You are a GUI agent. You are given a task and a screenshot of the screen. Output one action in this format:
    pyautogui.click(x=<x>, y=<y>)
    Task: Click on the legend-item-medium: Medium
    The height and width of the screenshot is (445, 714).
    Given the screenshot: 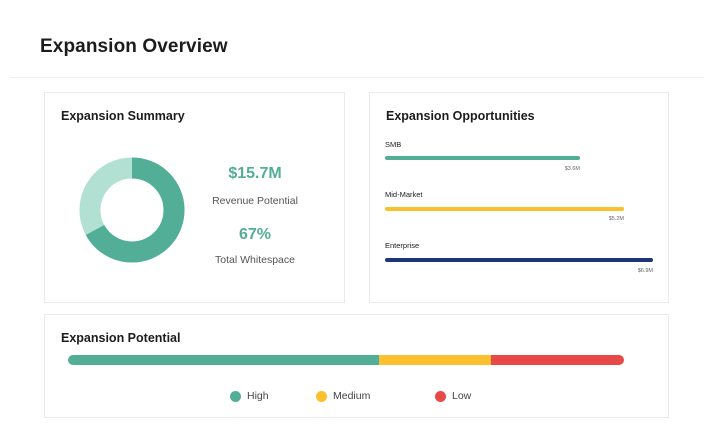 What is the action you would take?
    pyautogui.click(x=343, y=396)
    